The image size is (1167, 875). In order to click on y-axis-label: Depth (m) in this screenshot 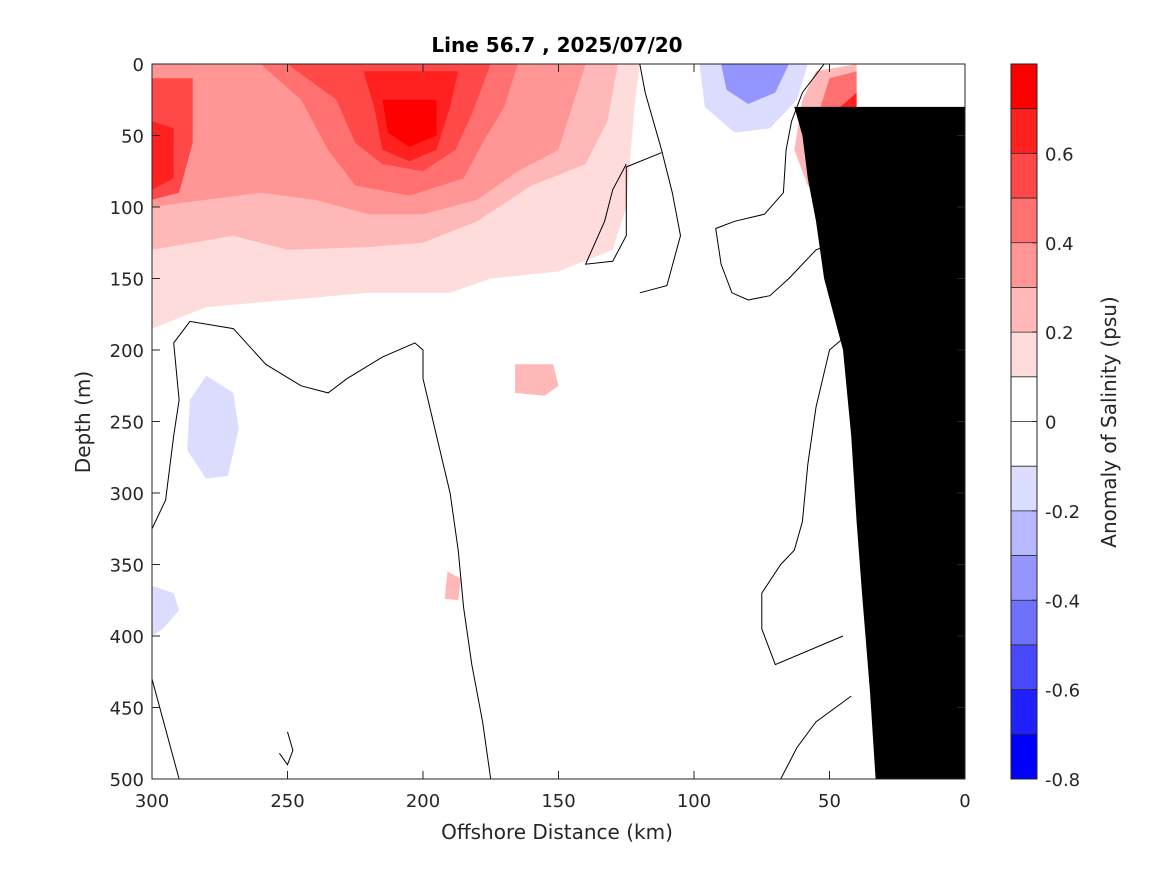, I will do `click(83, 422)`.